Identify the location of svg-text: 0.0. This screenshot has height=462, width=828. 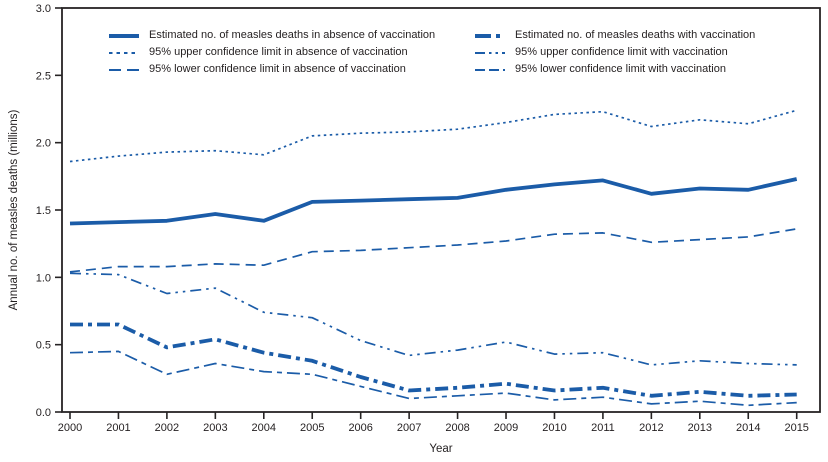
(43, 413).